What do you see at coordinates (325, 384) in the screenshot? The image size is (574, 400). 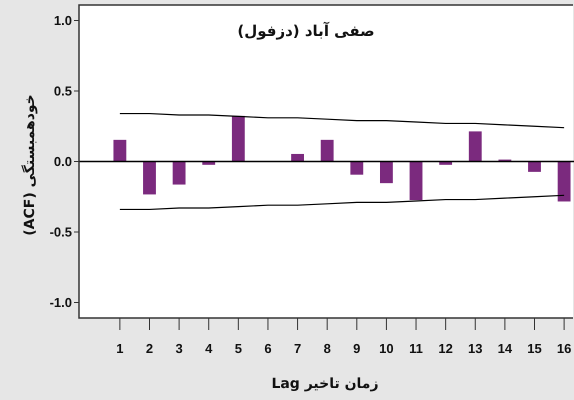 I see `x-axis-title: زمان تاخیر Lag` at bounding box center [325, 384].